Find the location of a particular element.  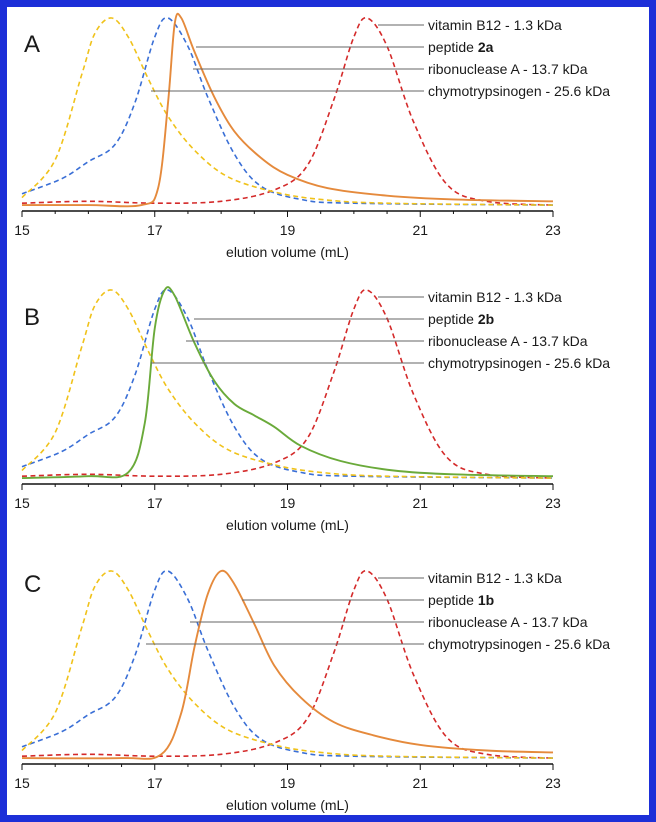

legend-label: peptide 2b is located at coordinates (461, 319).